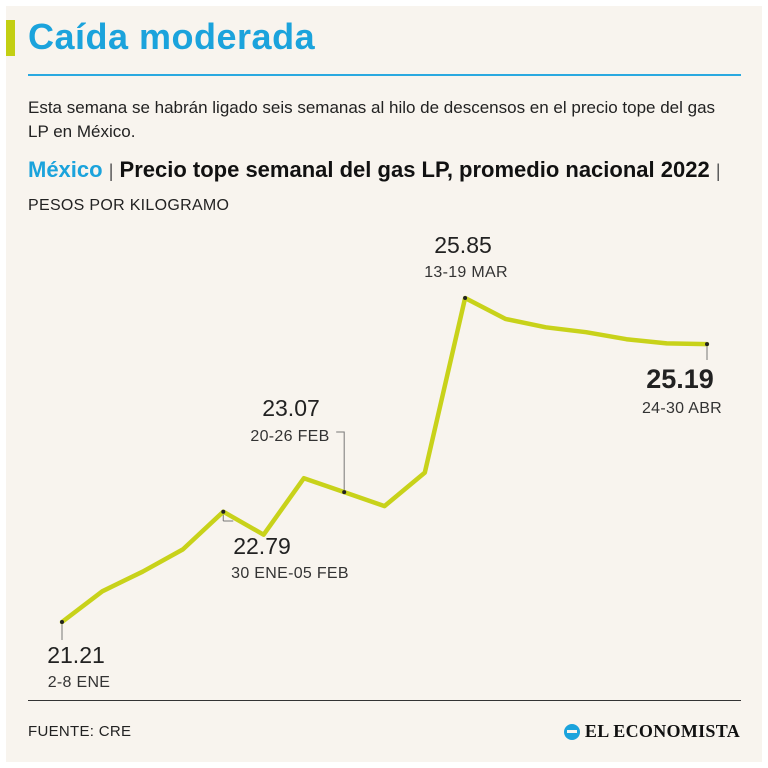 The image size is (768, 768). I want to click on data-label-value: 22.79, so click(262, 546).